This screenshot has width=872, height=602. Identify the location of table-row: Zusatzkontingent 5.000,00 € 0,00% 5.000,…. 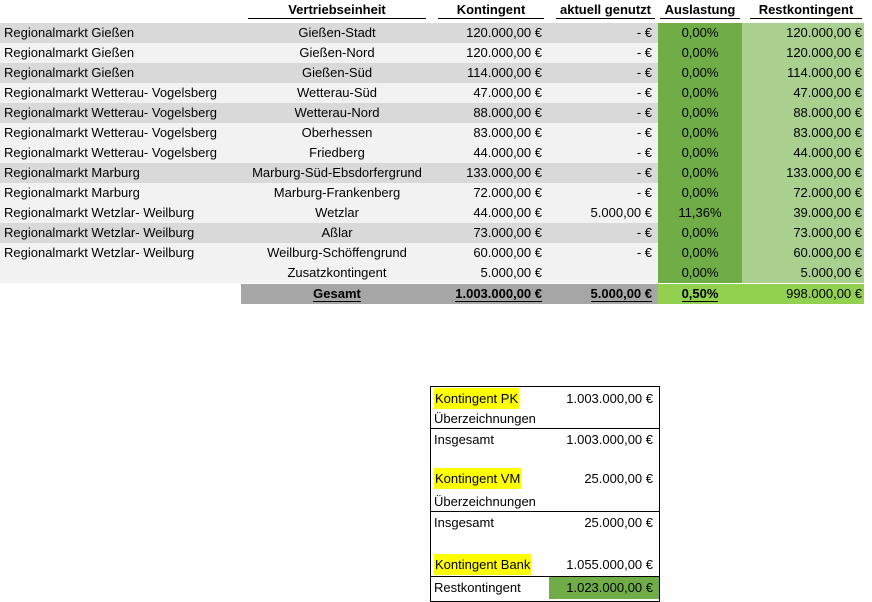
(436, 273).